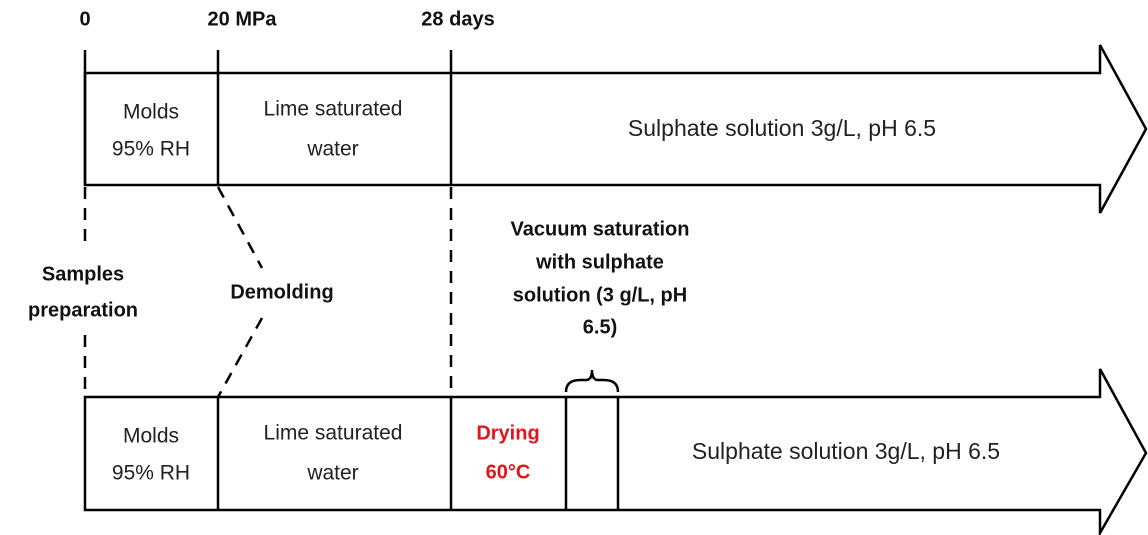 The height and width of the screenshot is (535, 1148). What do you see at coordinates (592, 381) in the screenshot?
I see `brace` at bounding box center [592, 381].